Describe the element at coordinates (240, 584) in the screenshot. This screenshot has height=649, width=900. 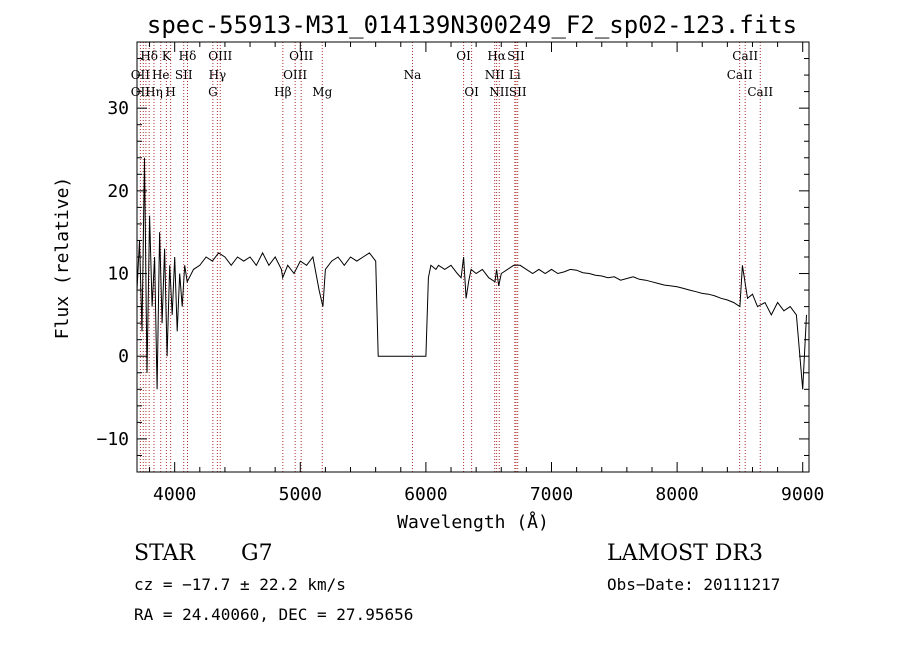
I see `redshift-cz: cz = −17.7 ± 22.2 km/s` at that location.